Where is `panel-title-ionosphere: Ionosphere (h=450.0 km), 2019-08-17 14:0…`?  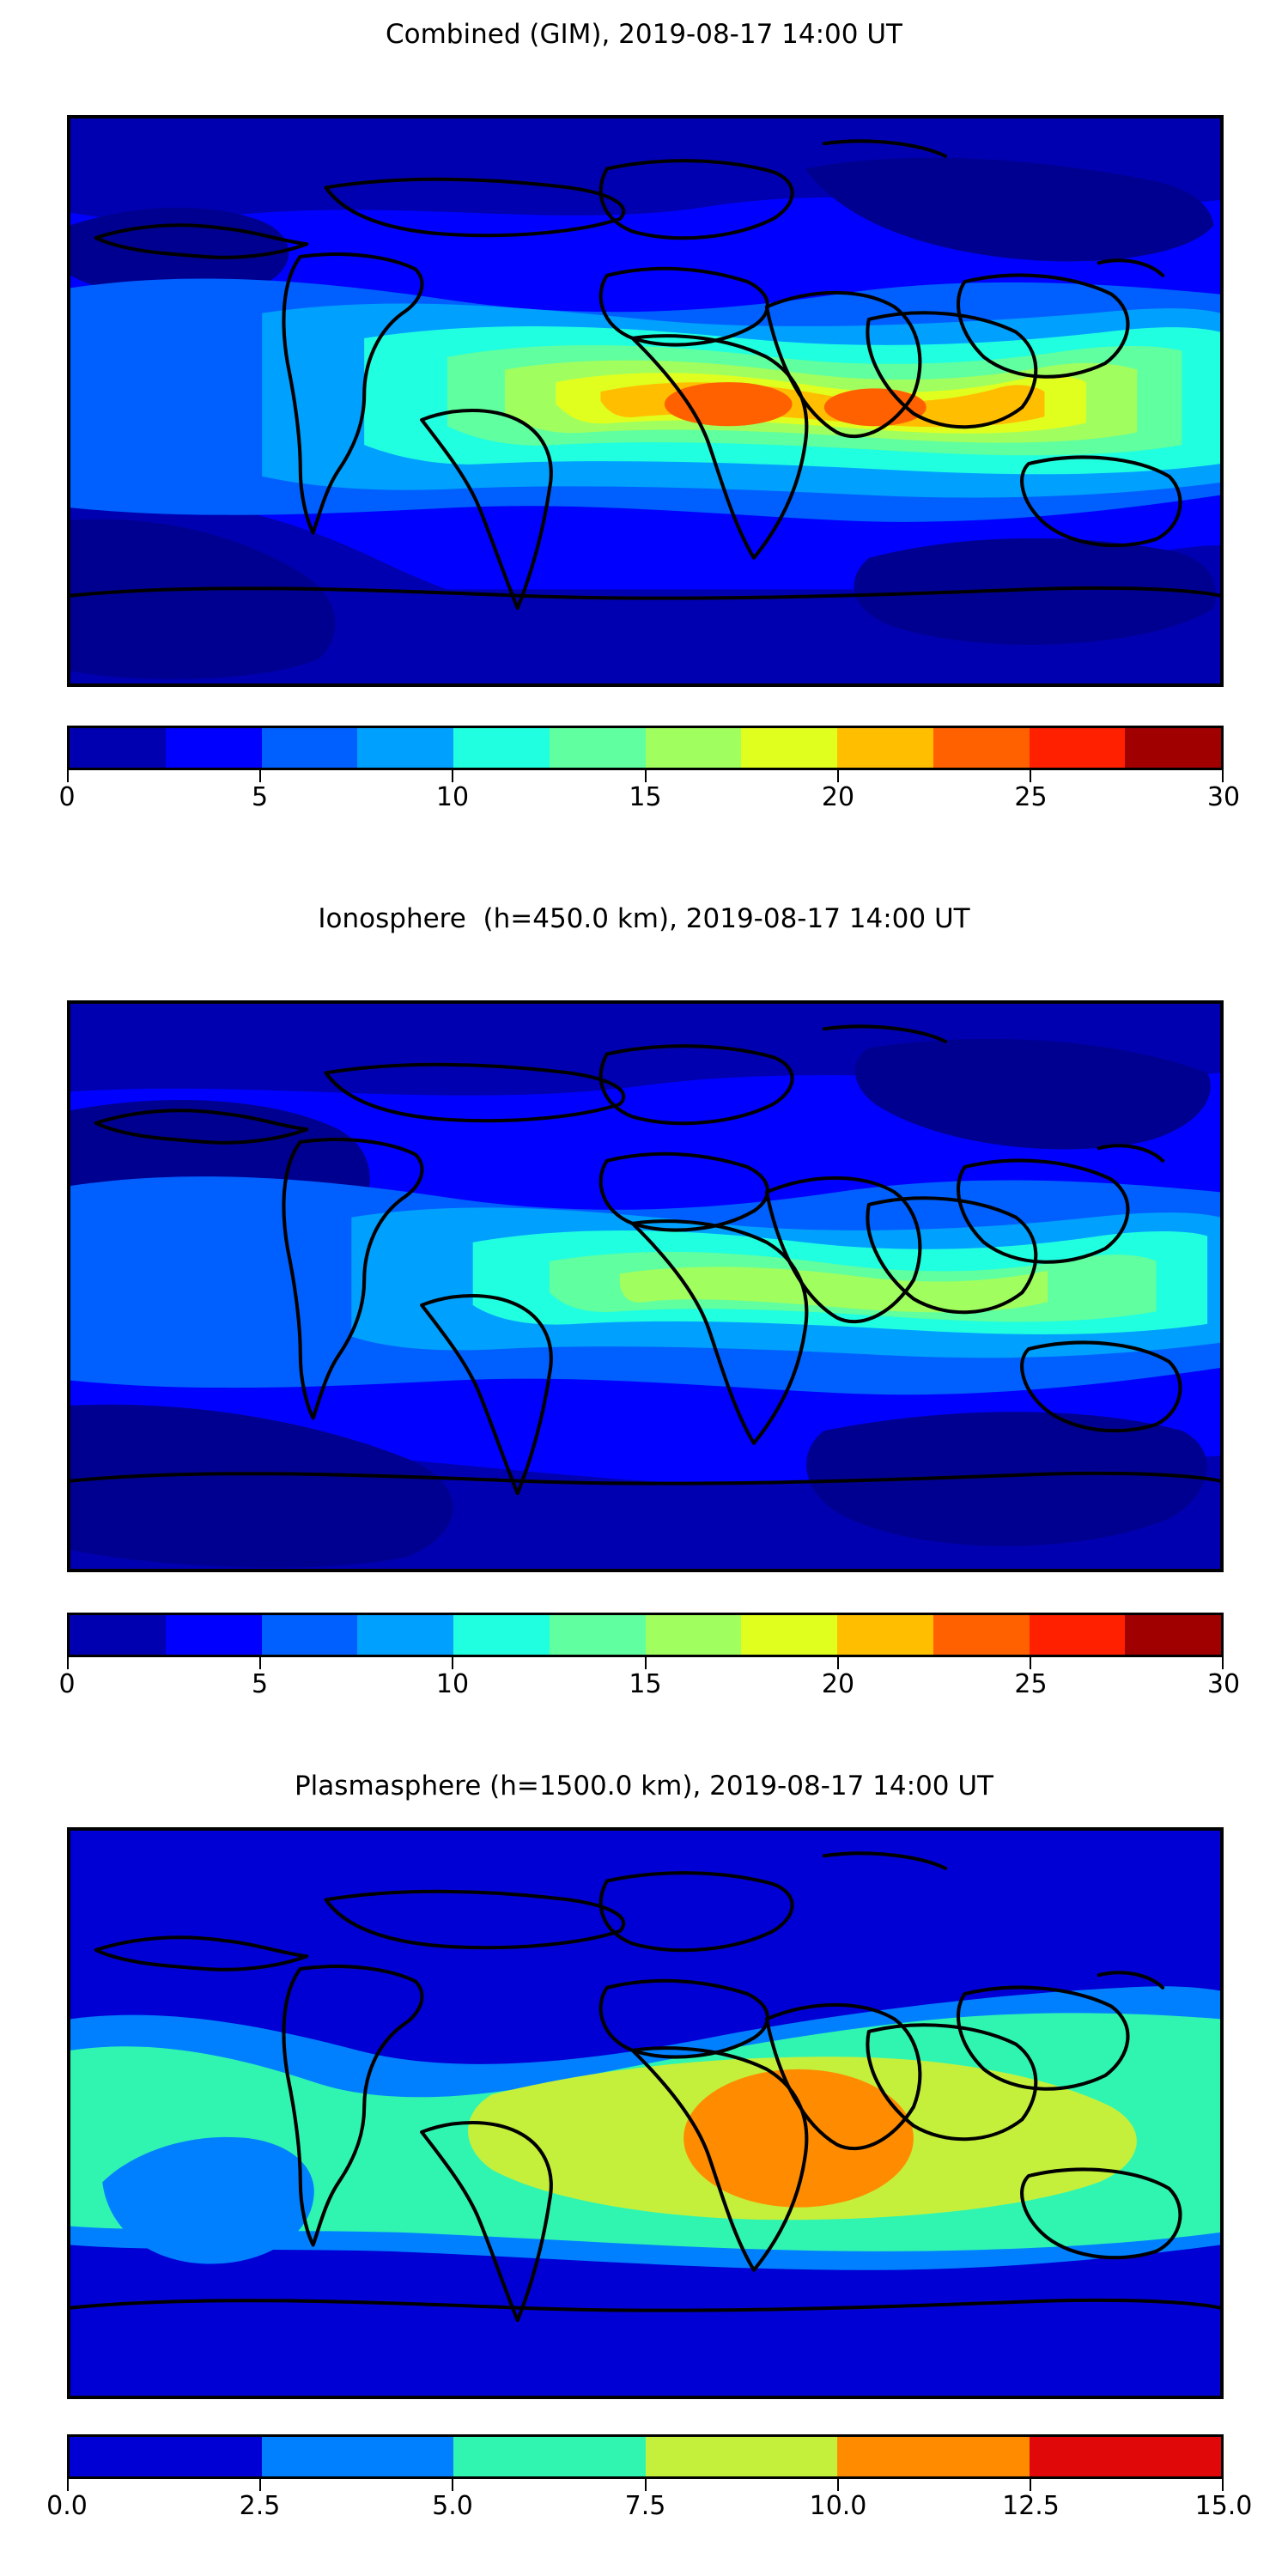 panel-title-ionosphere: Ionosphere (h=450.0 km), 2019-08-17 14:0… is located at coordinates (644, 918).